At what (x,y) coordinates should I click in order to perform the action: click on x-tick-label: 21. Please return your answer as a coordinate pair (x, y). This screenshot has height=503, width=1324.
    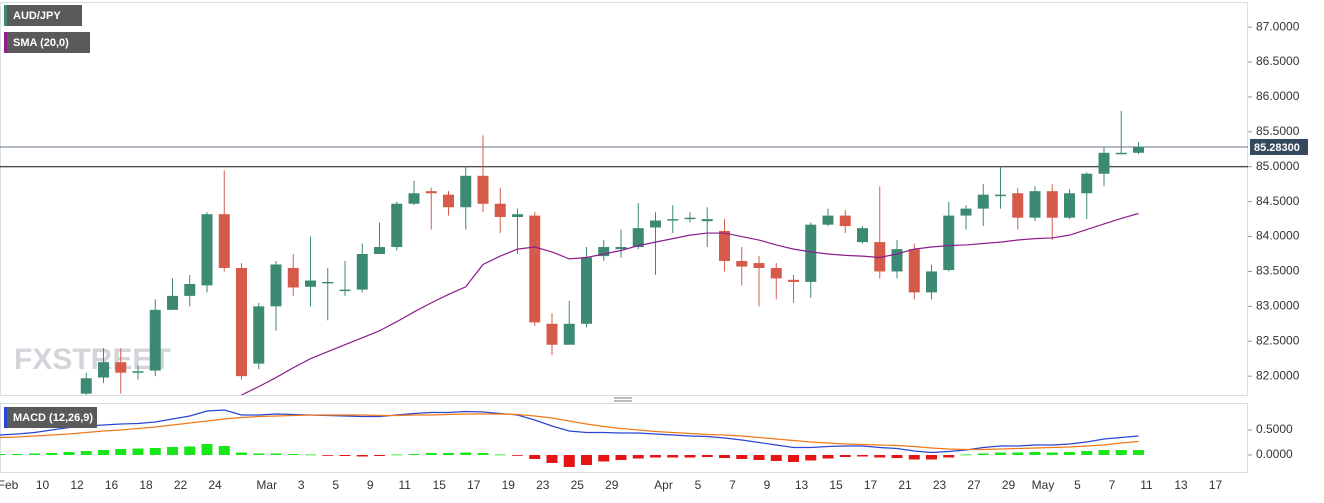
    Looking at the image, I should click on (905, 485).